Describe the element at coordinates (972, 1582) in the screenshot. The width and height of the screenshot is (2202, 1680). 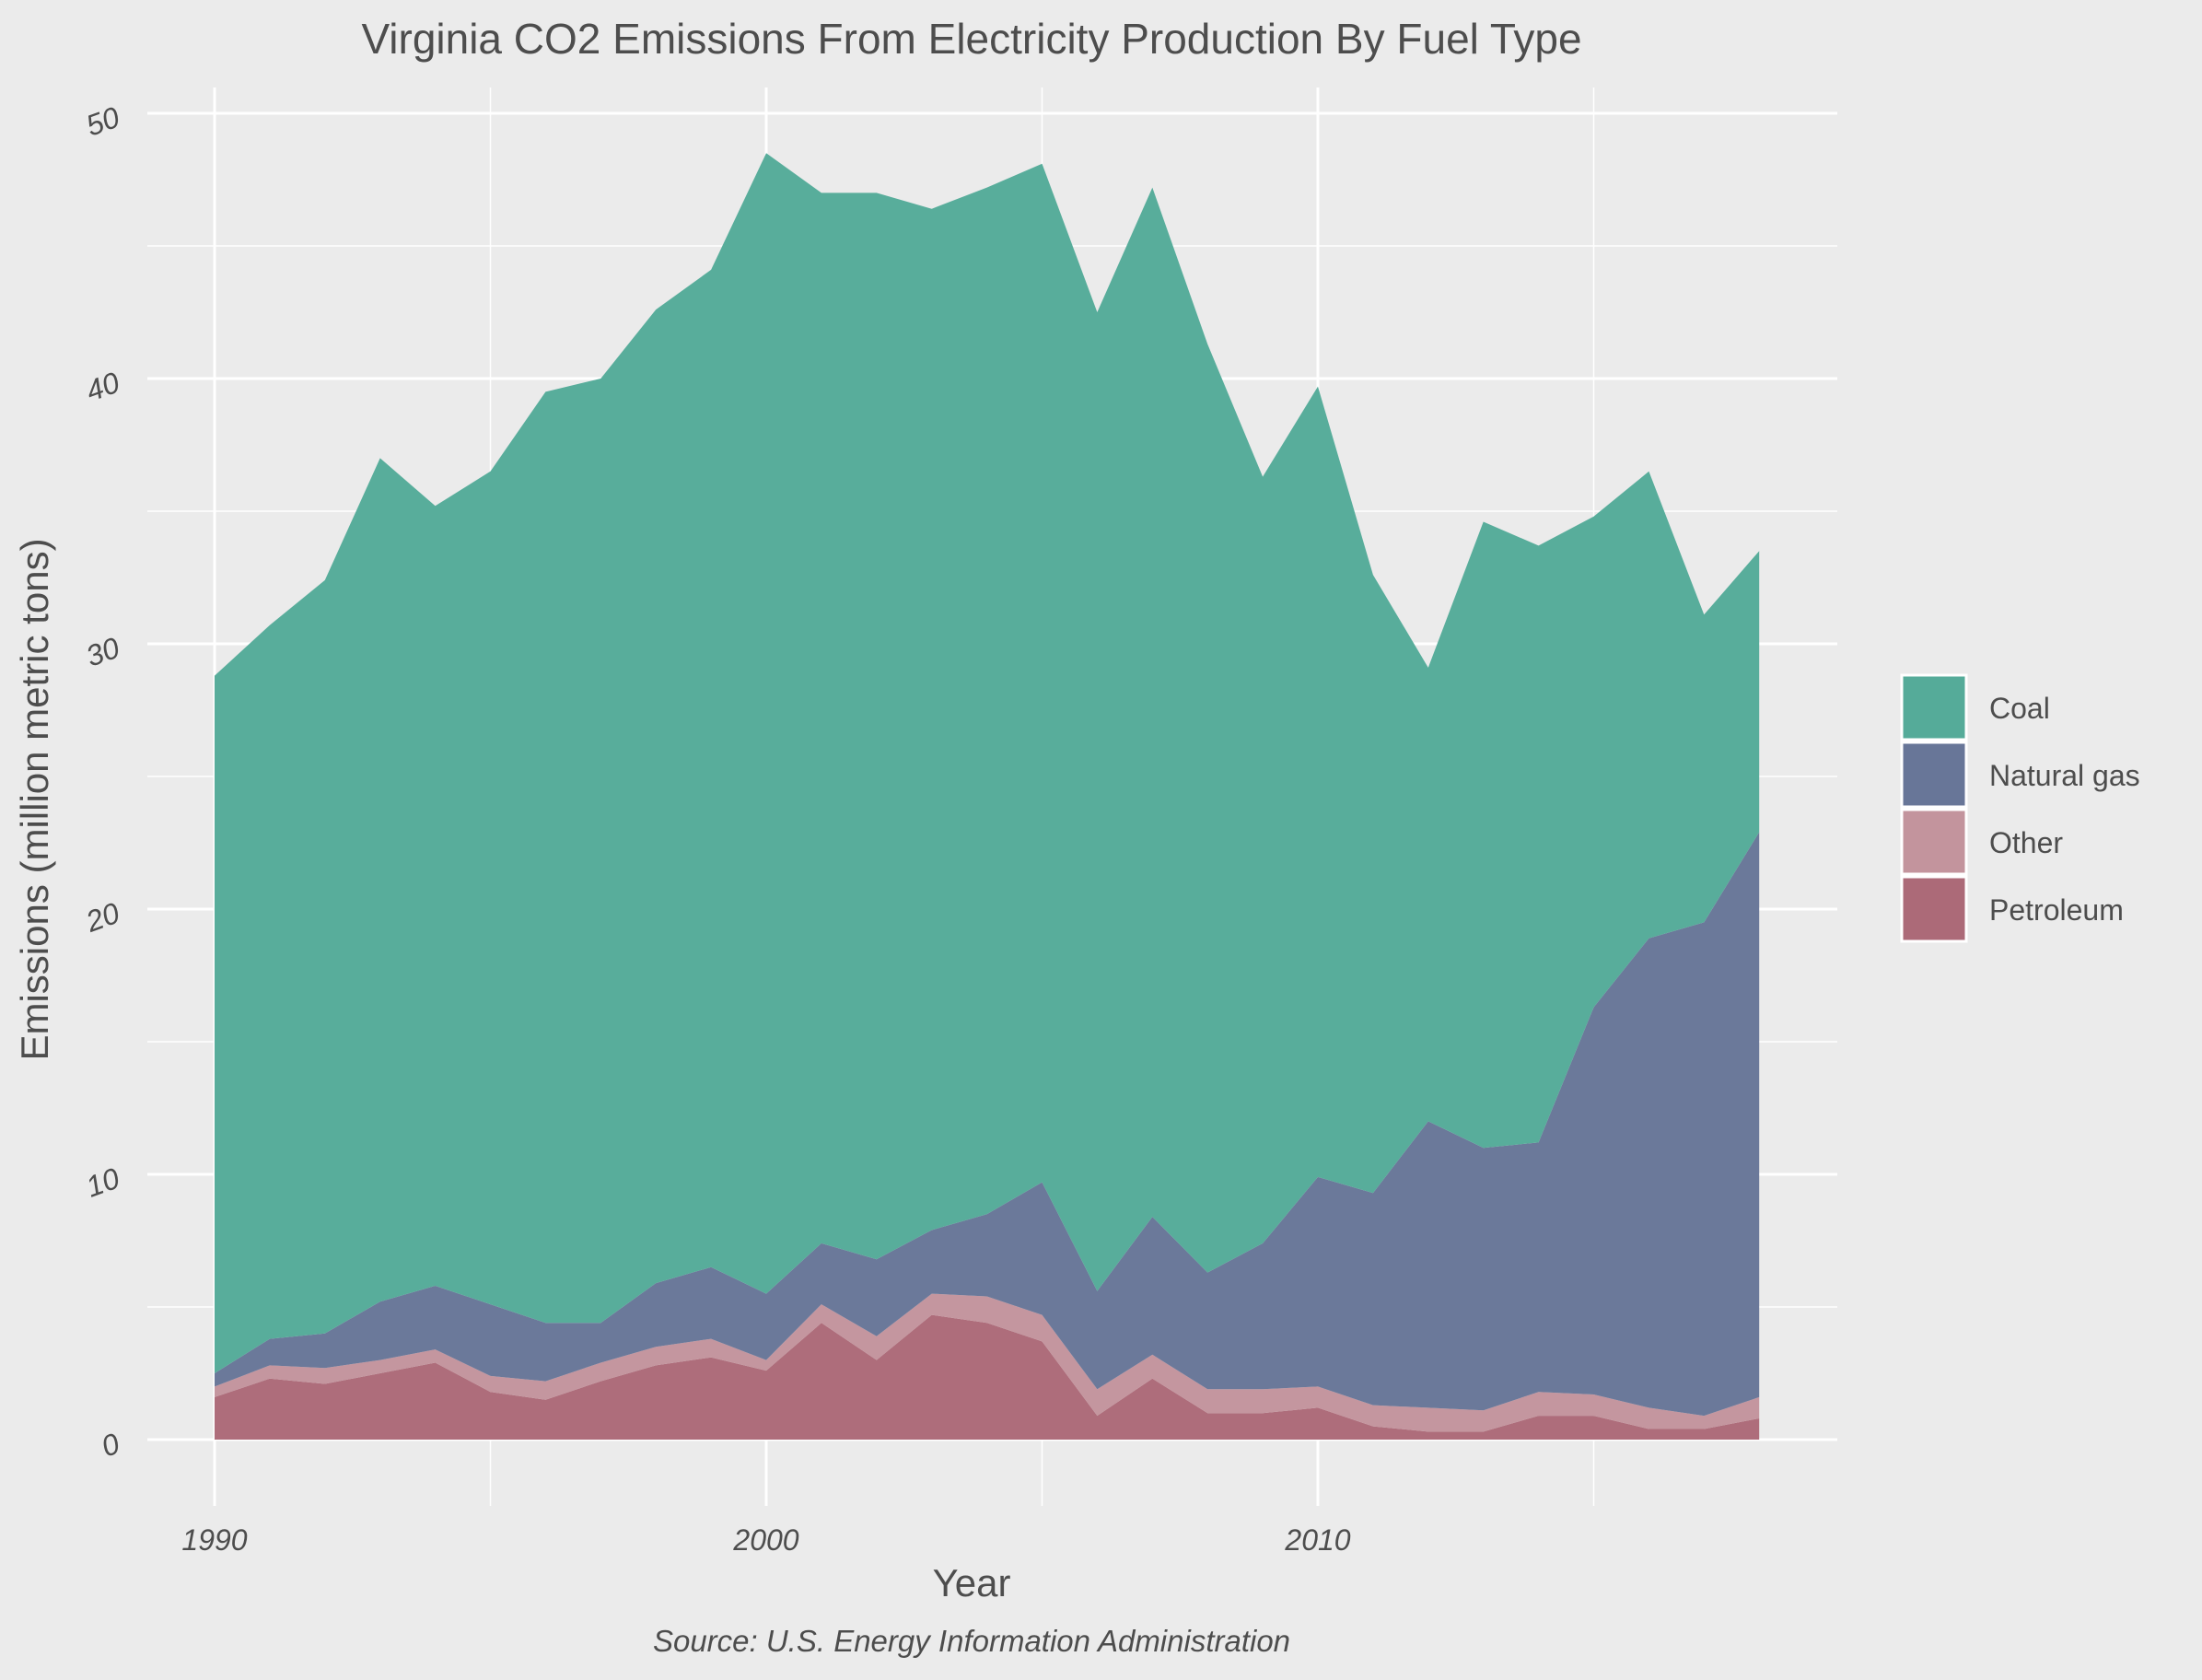
I see `x-axis-title: Year` at that location.